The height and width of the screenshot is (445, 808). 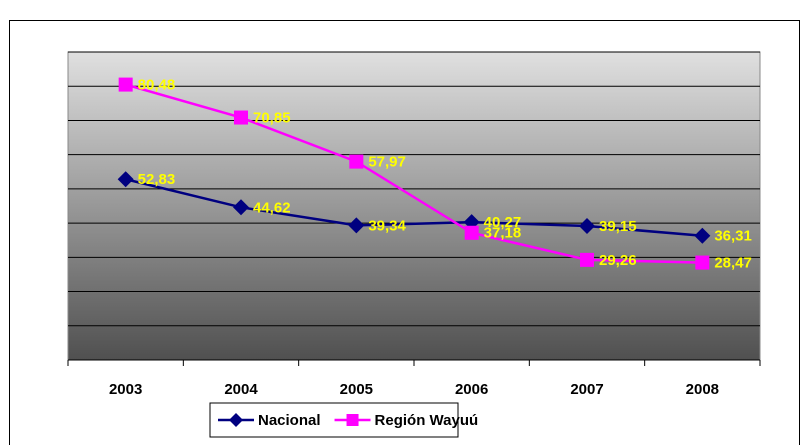 I want to click on x-tick-label: 2005, so click(x=356, y=389).